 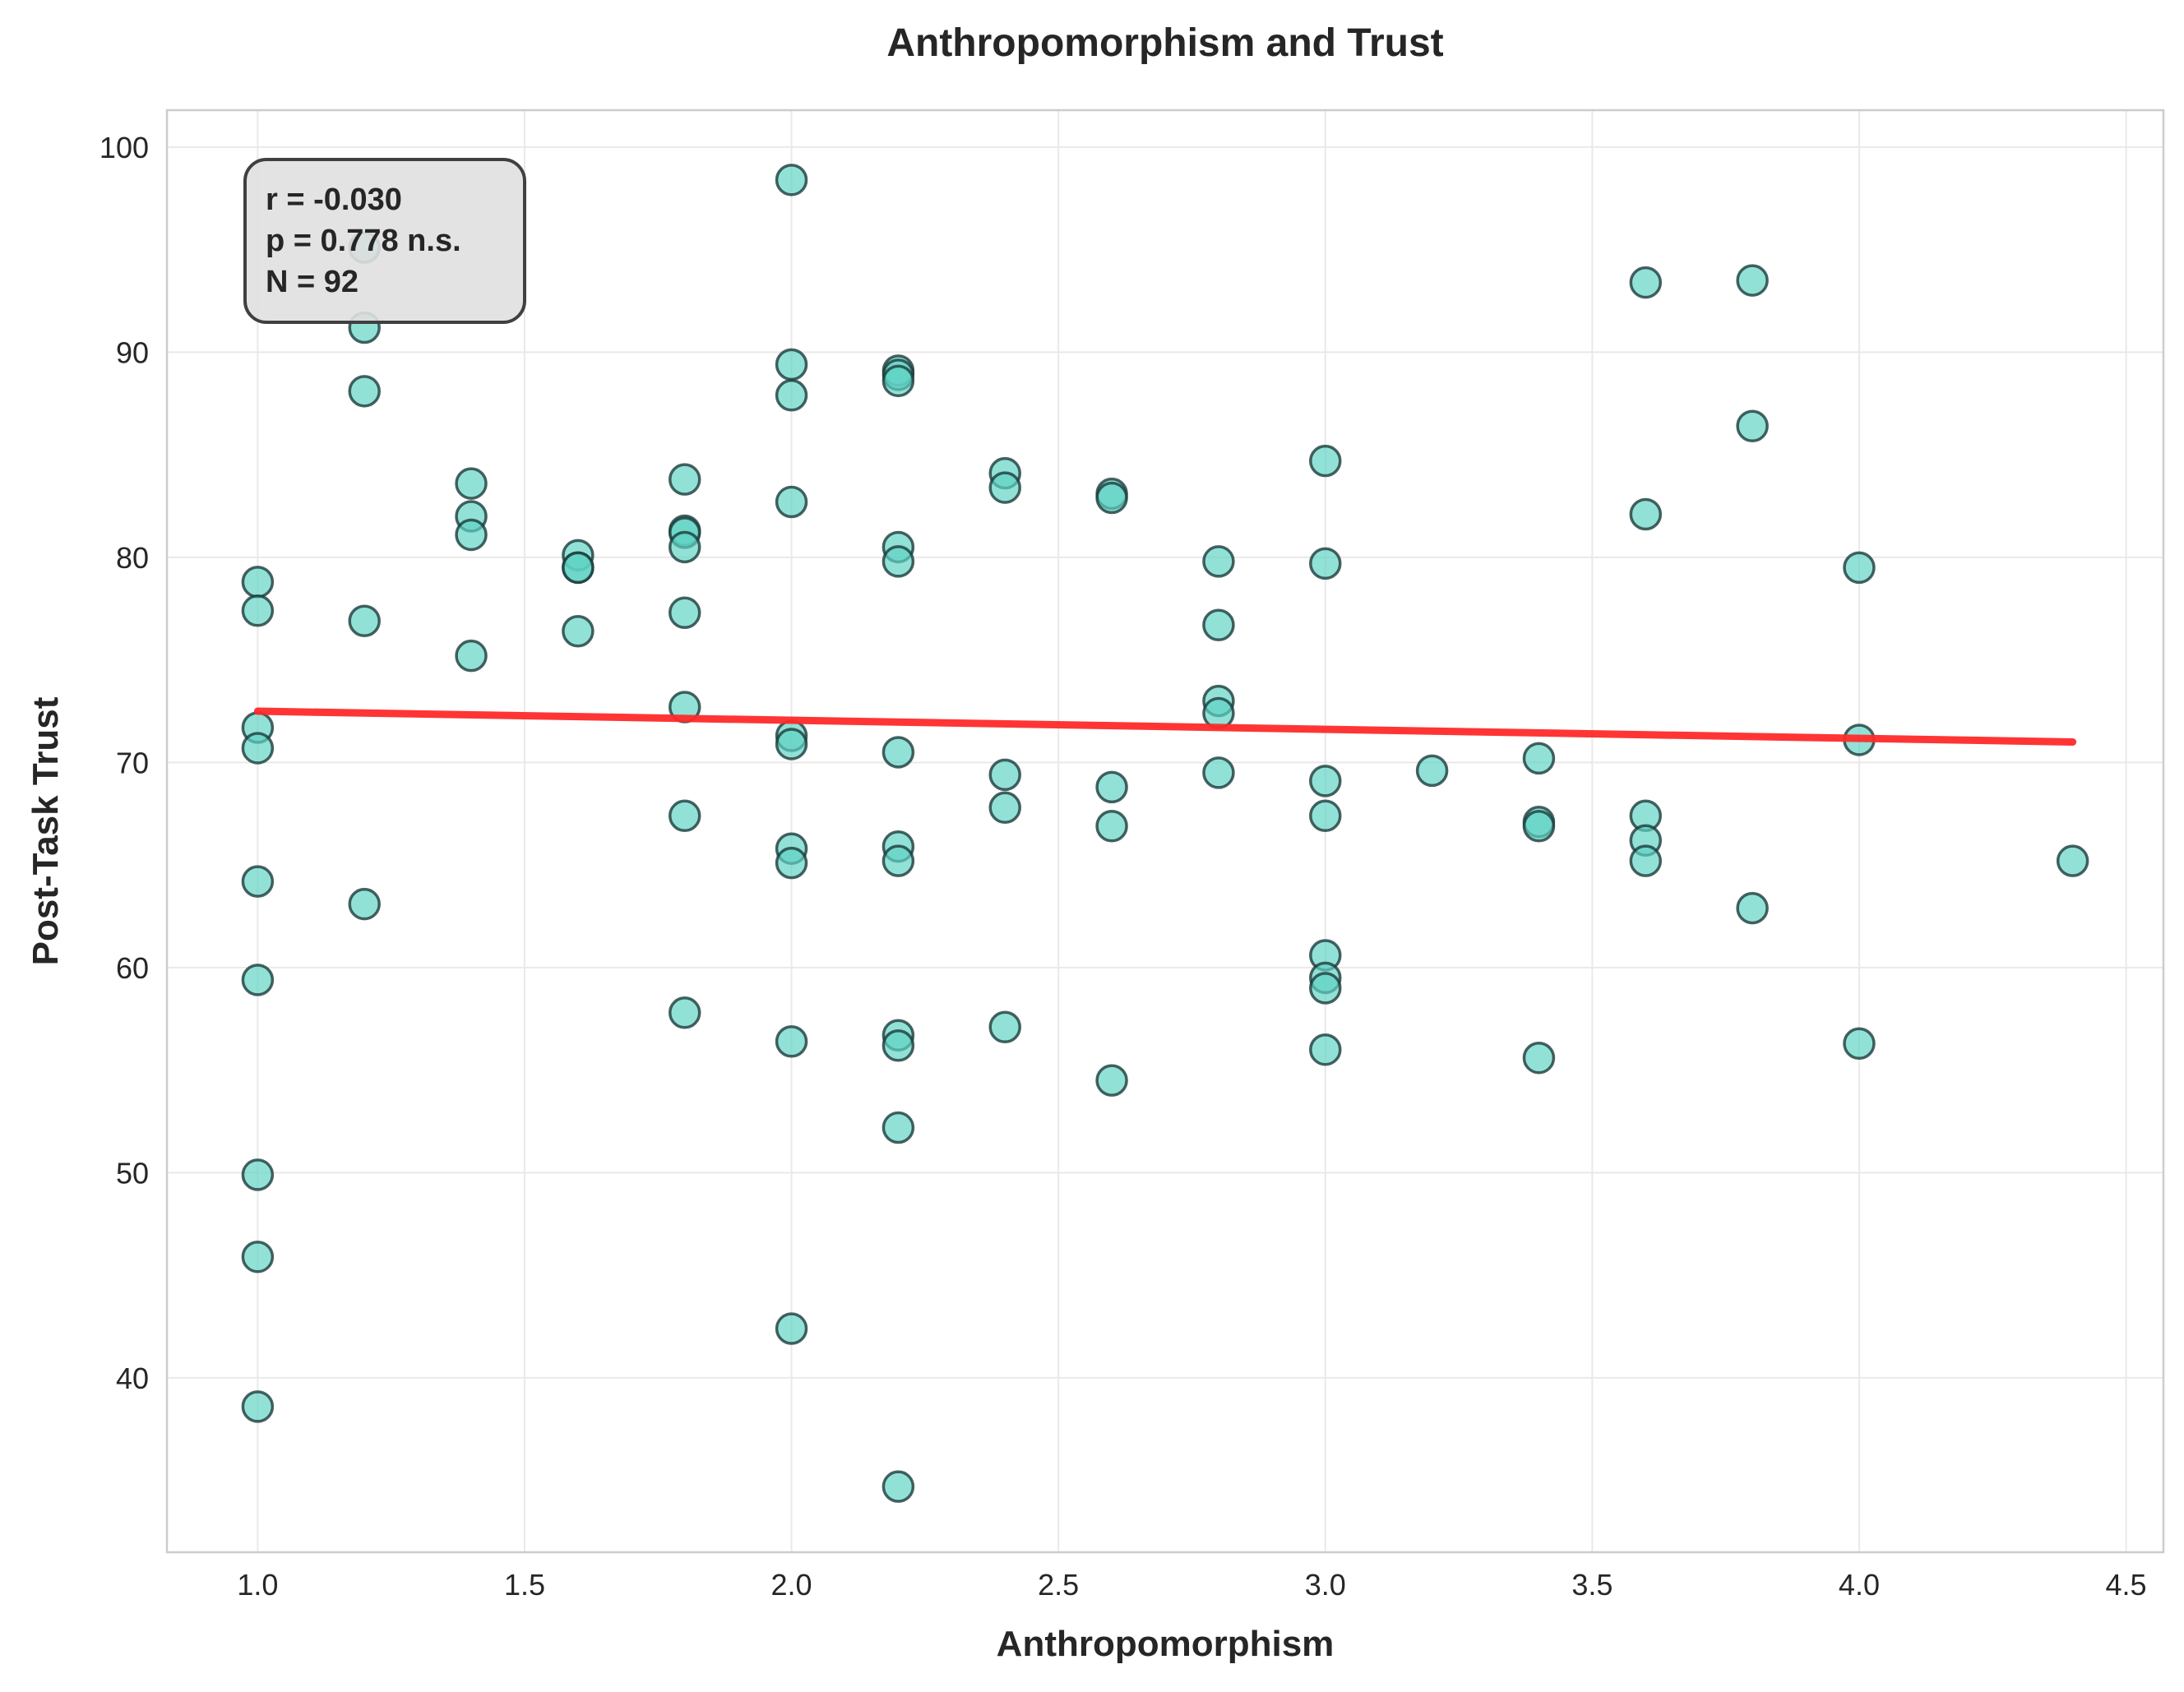 I want to click on y-tick-label: 90, so click(x=132, y=352).